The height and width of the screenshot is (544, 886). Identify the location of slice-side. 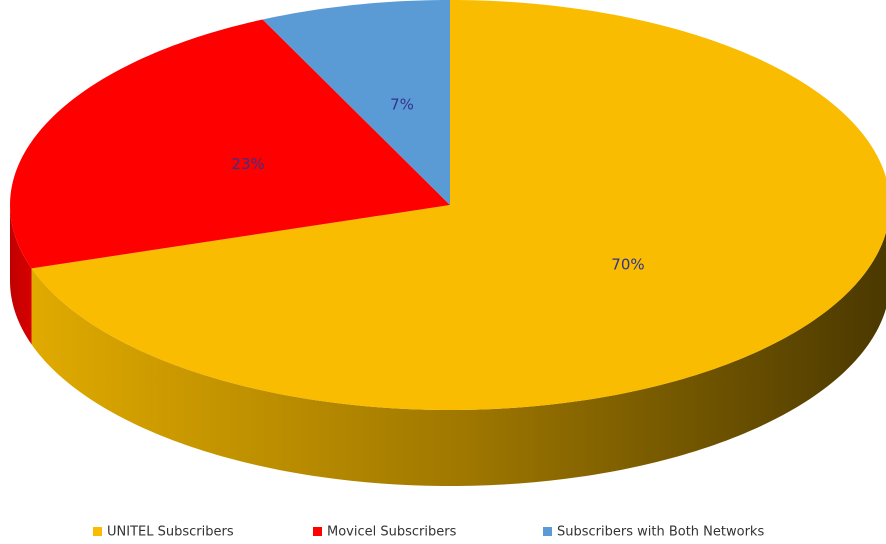
(21, 275).